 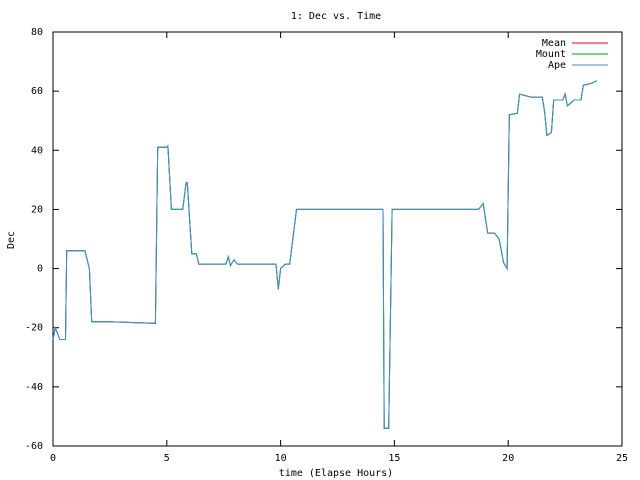 I want to click on x-tick-label: 15, so click(x=394, y=458).